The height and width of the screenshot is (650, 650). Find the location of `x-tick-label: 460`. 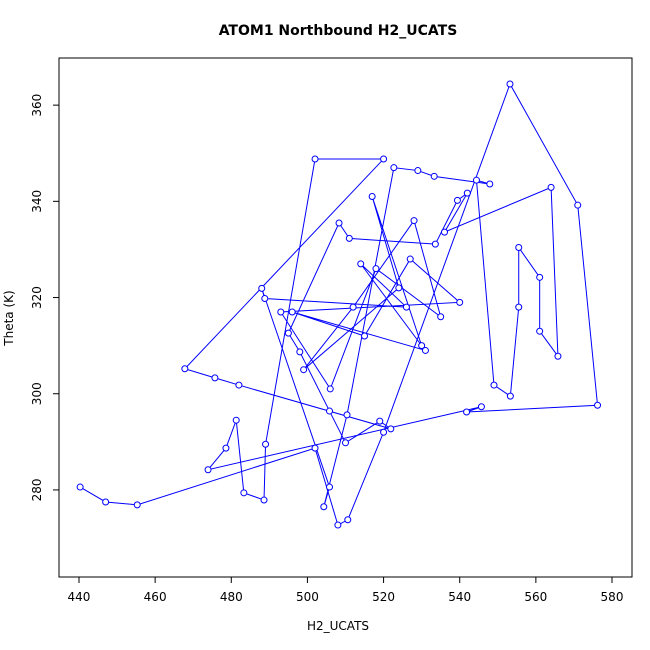

x-tick-label: 460 is located at coordinates (155, 597).